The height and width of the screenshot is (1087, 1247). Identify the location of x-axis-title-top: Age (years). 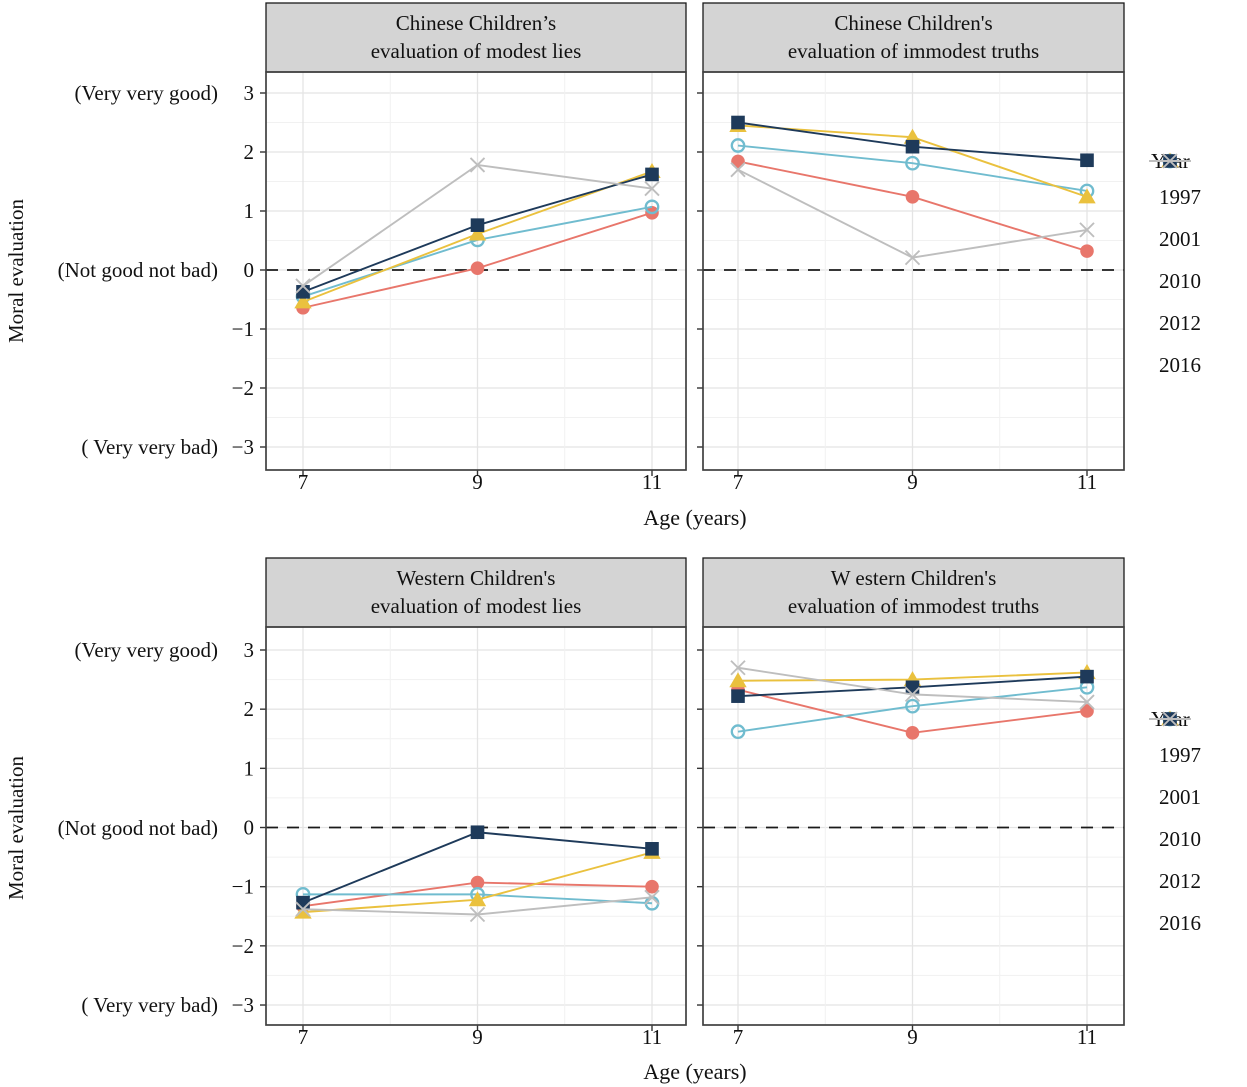
(695, 517).